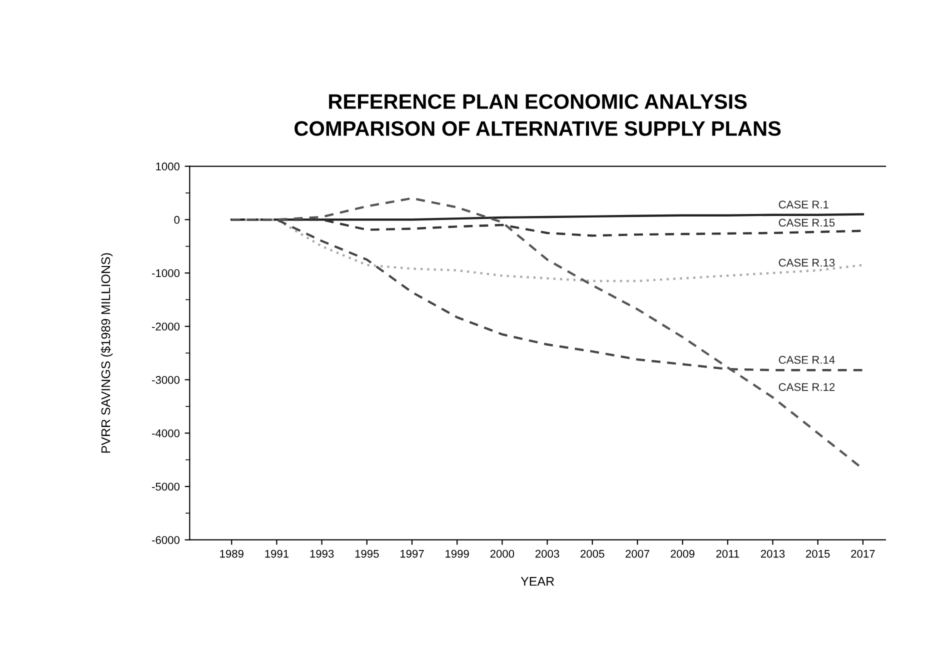 This screenshot has height=652, width=939. Describe the element at coordinates (367, 554) in the screenshot. I see `x-tick-label: 1995` at that location.